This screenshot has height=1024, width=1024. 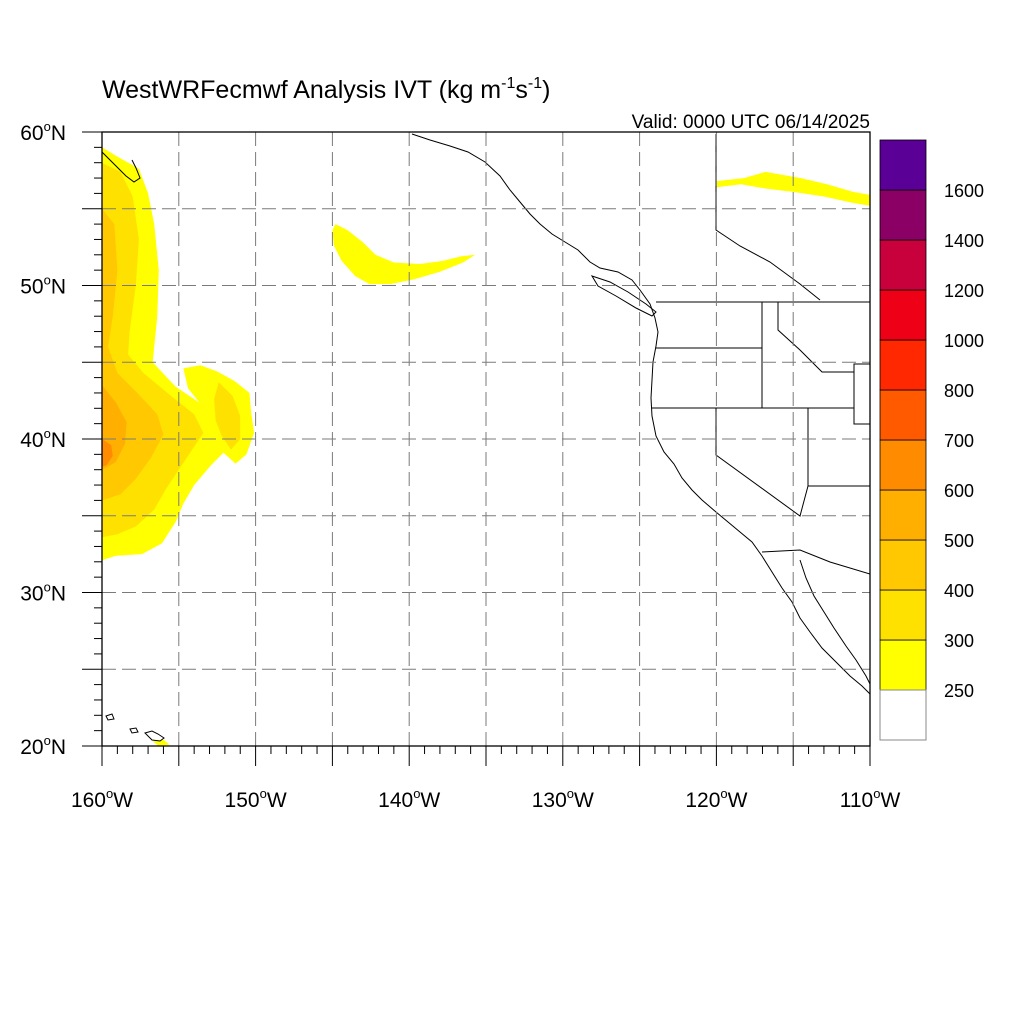 I want to click on state-borders, so click(x=761, y=409).